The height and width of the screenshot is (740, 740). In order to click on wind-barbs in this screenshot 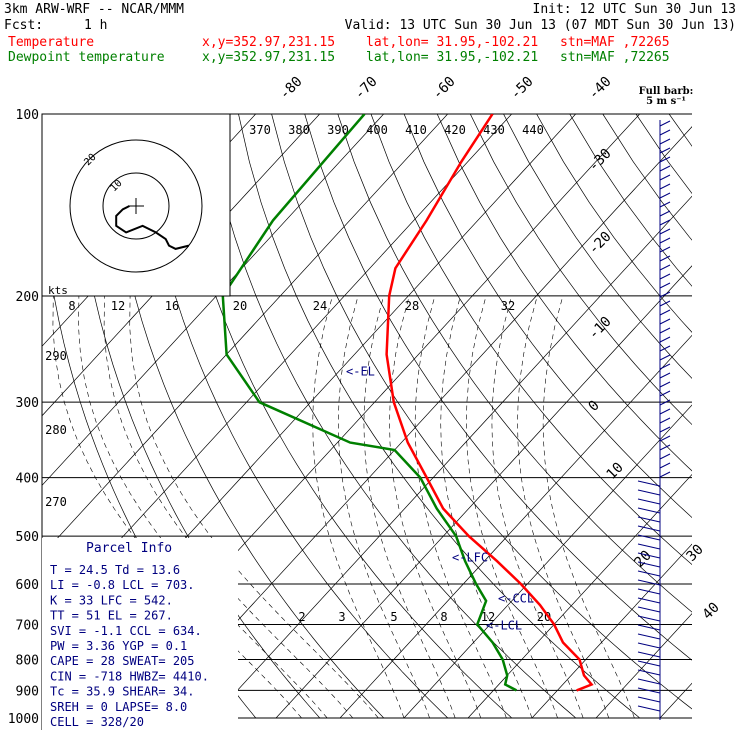, I will do `click(654, 420)`.